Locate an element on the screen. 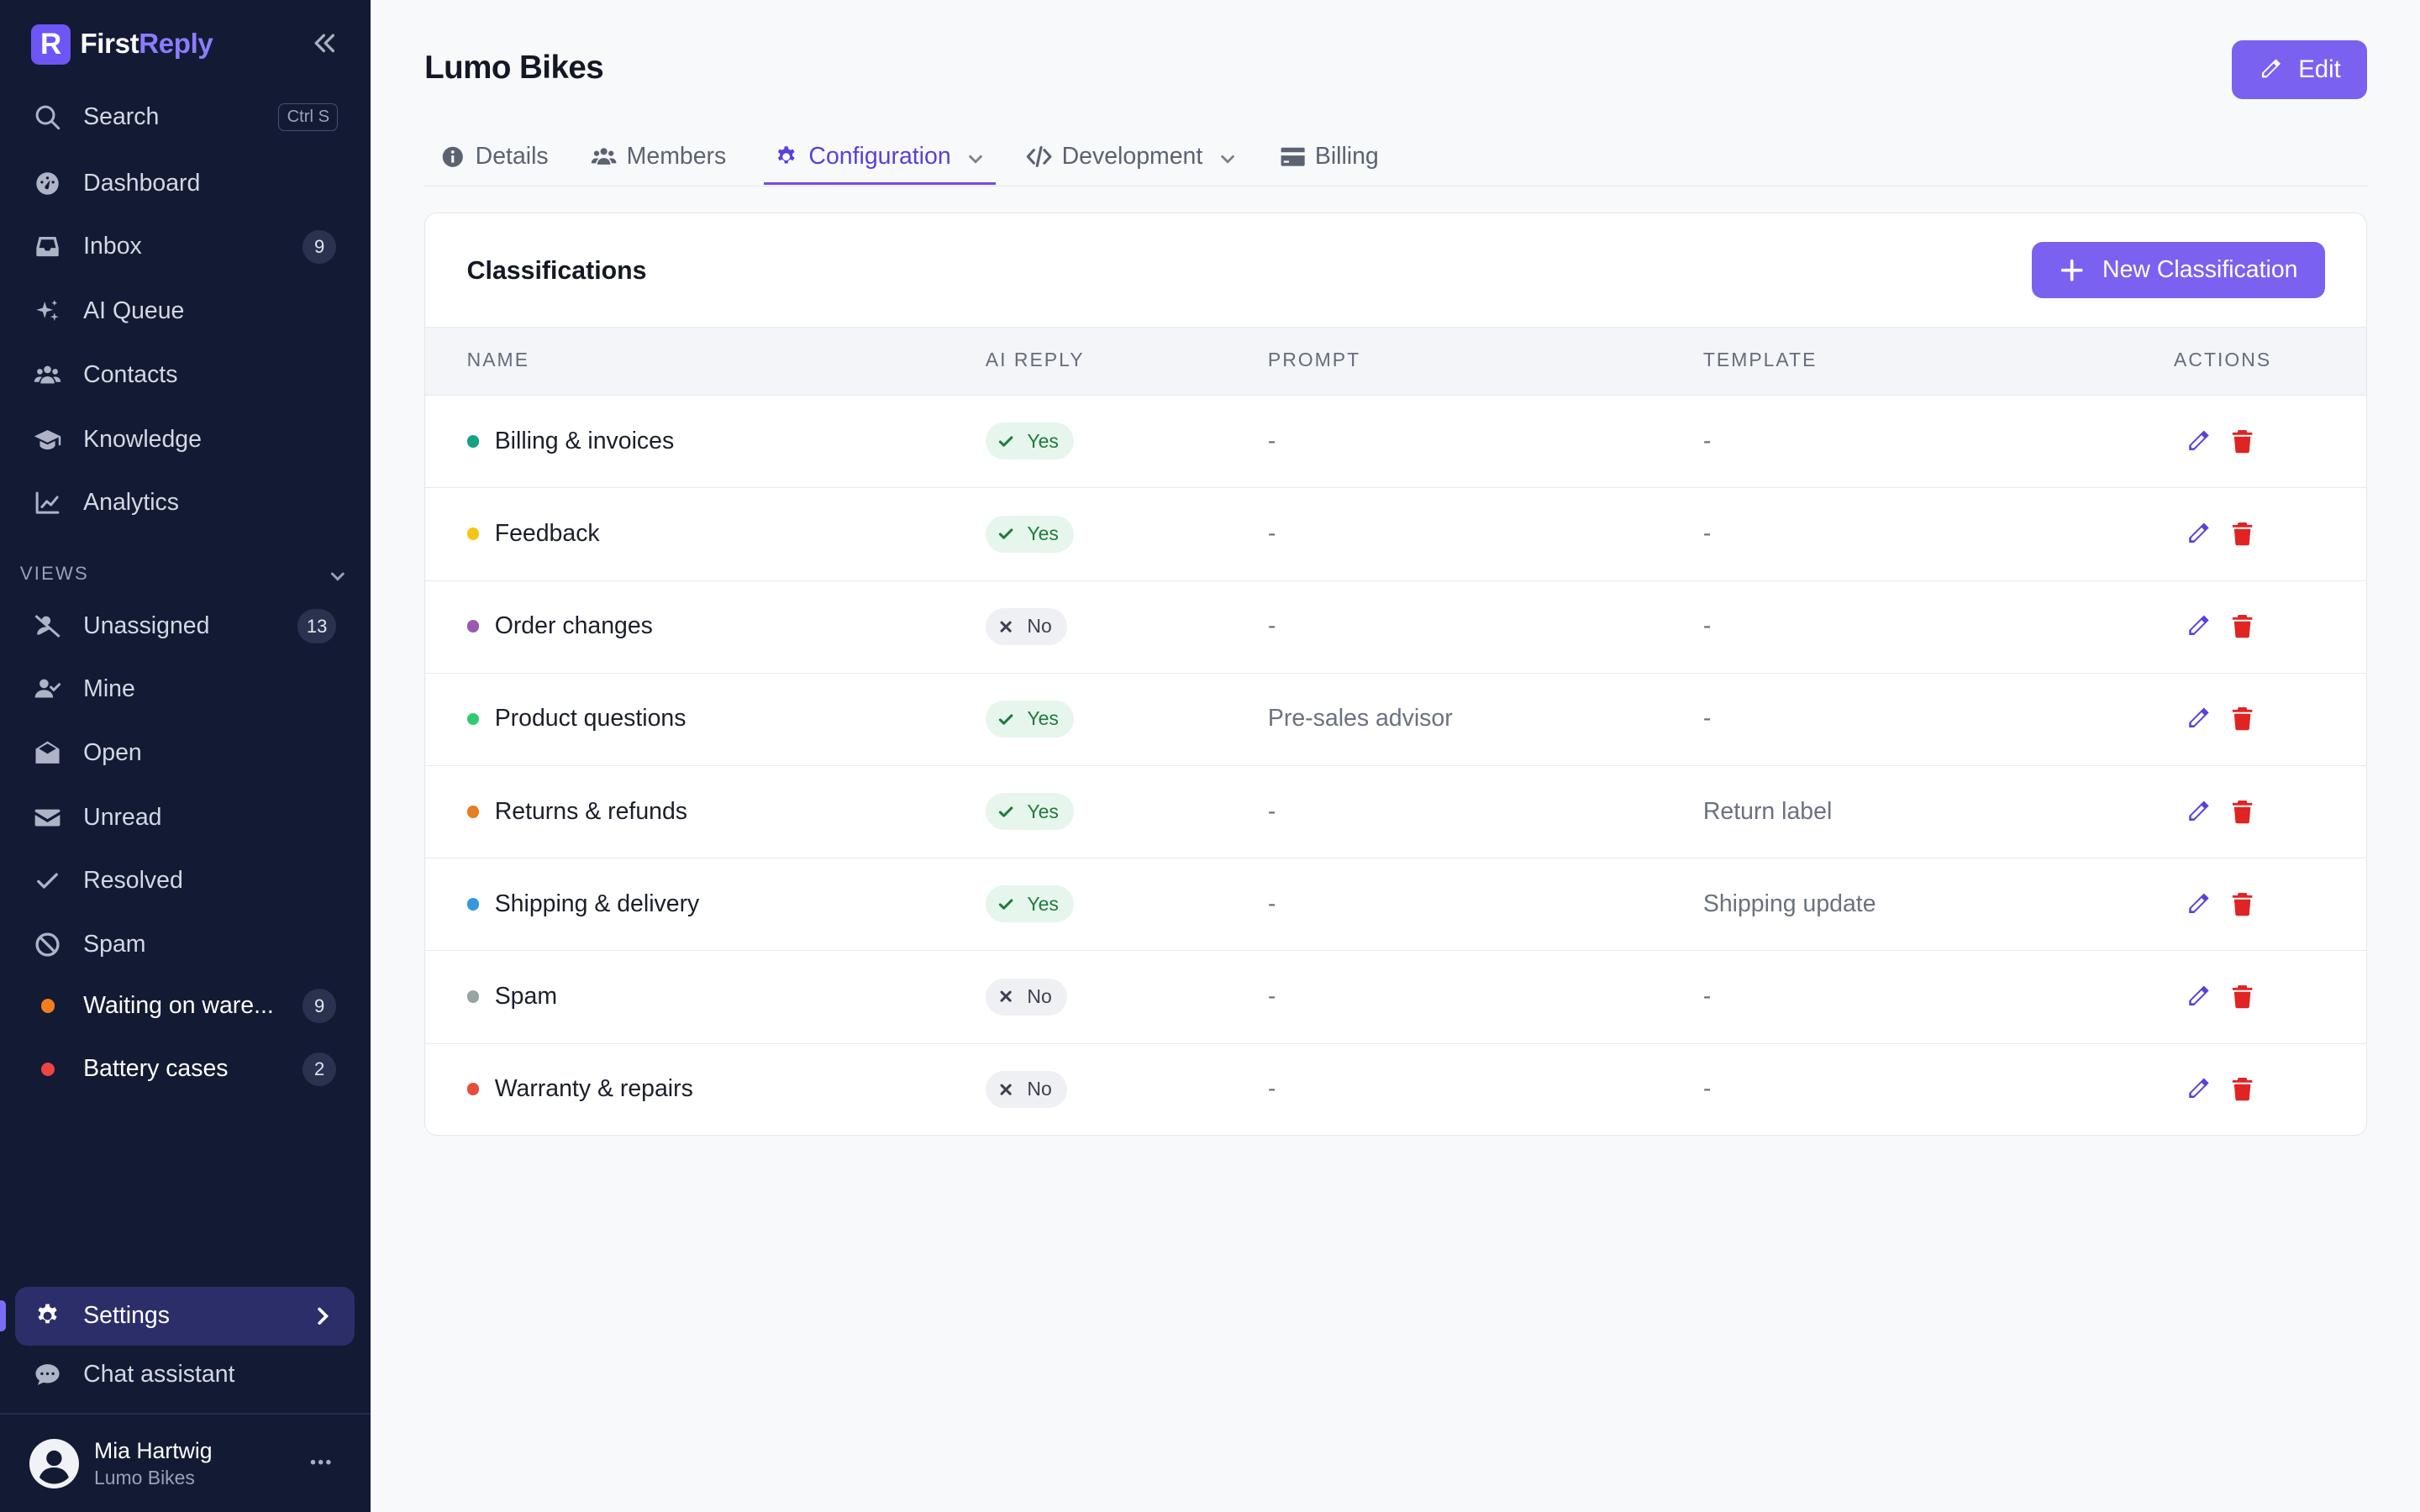 This screenshot has width=2420, height=1512. sidebar-item-label: Inbox is located at coordinates (113, 246).